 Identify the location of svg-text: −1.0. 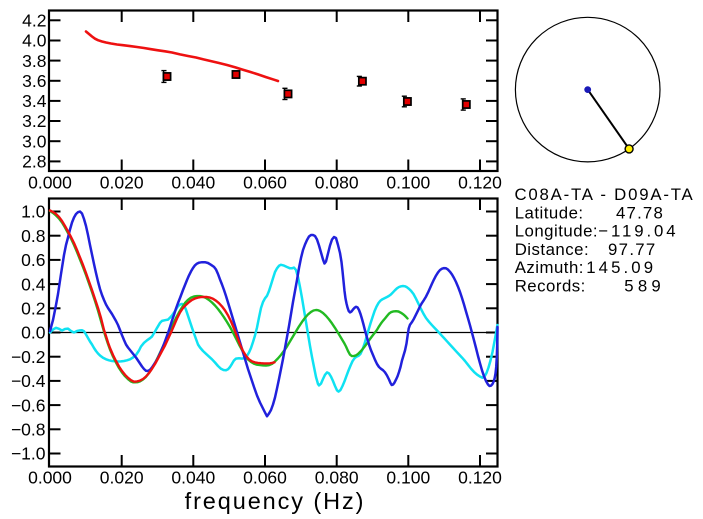
(28, 454).